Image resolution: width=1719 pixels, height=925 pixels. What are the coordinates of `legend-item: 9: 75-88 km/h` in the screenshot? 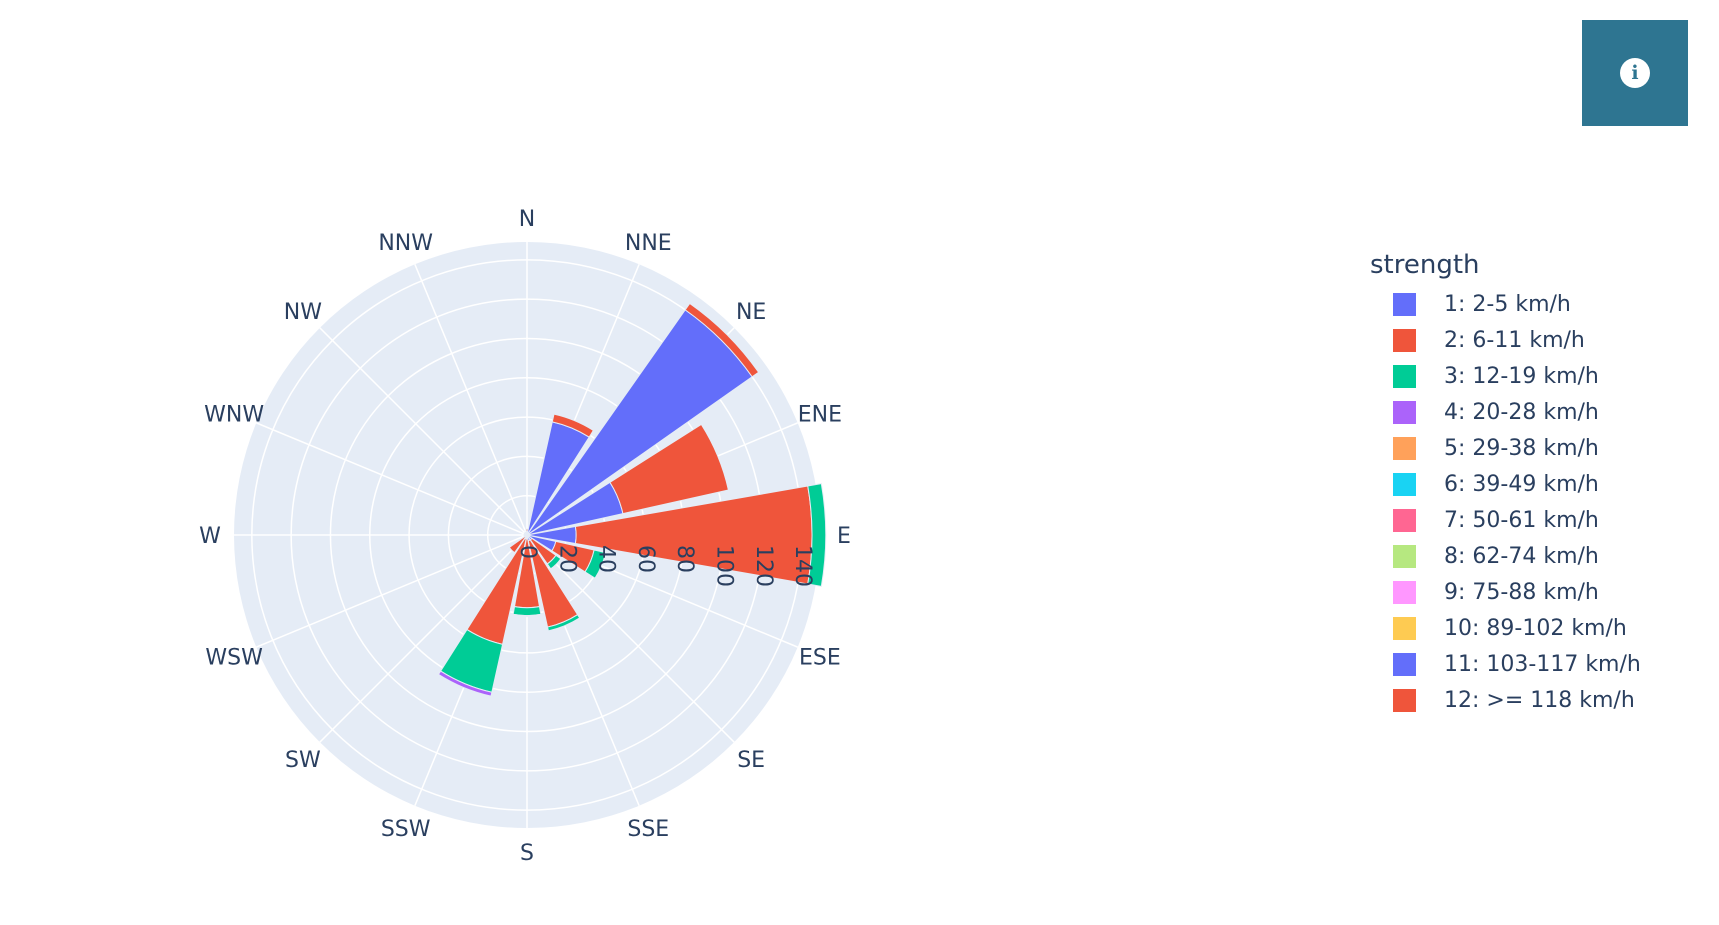 It's located at (1505, 592).